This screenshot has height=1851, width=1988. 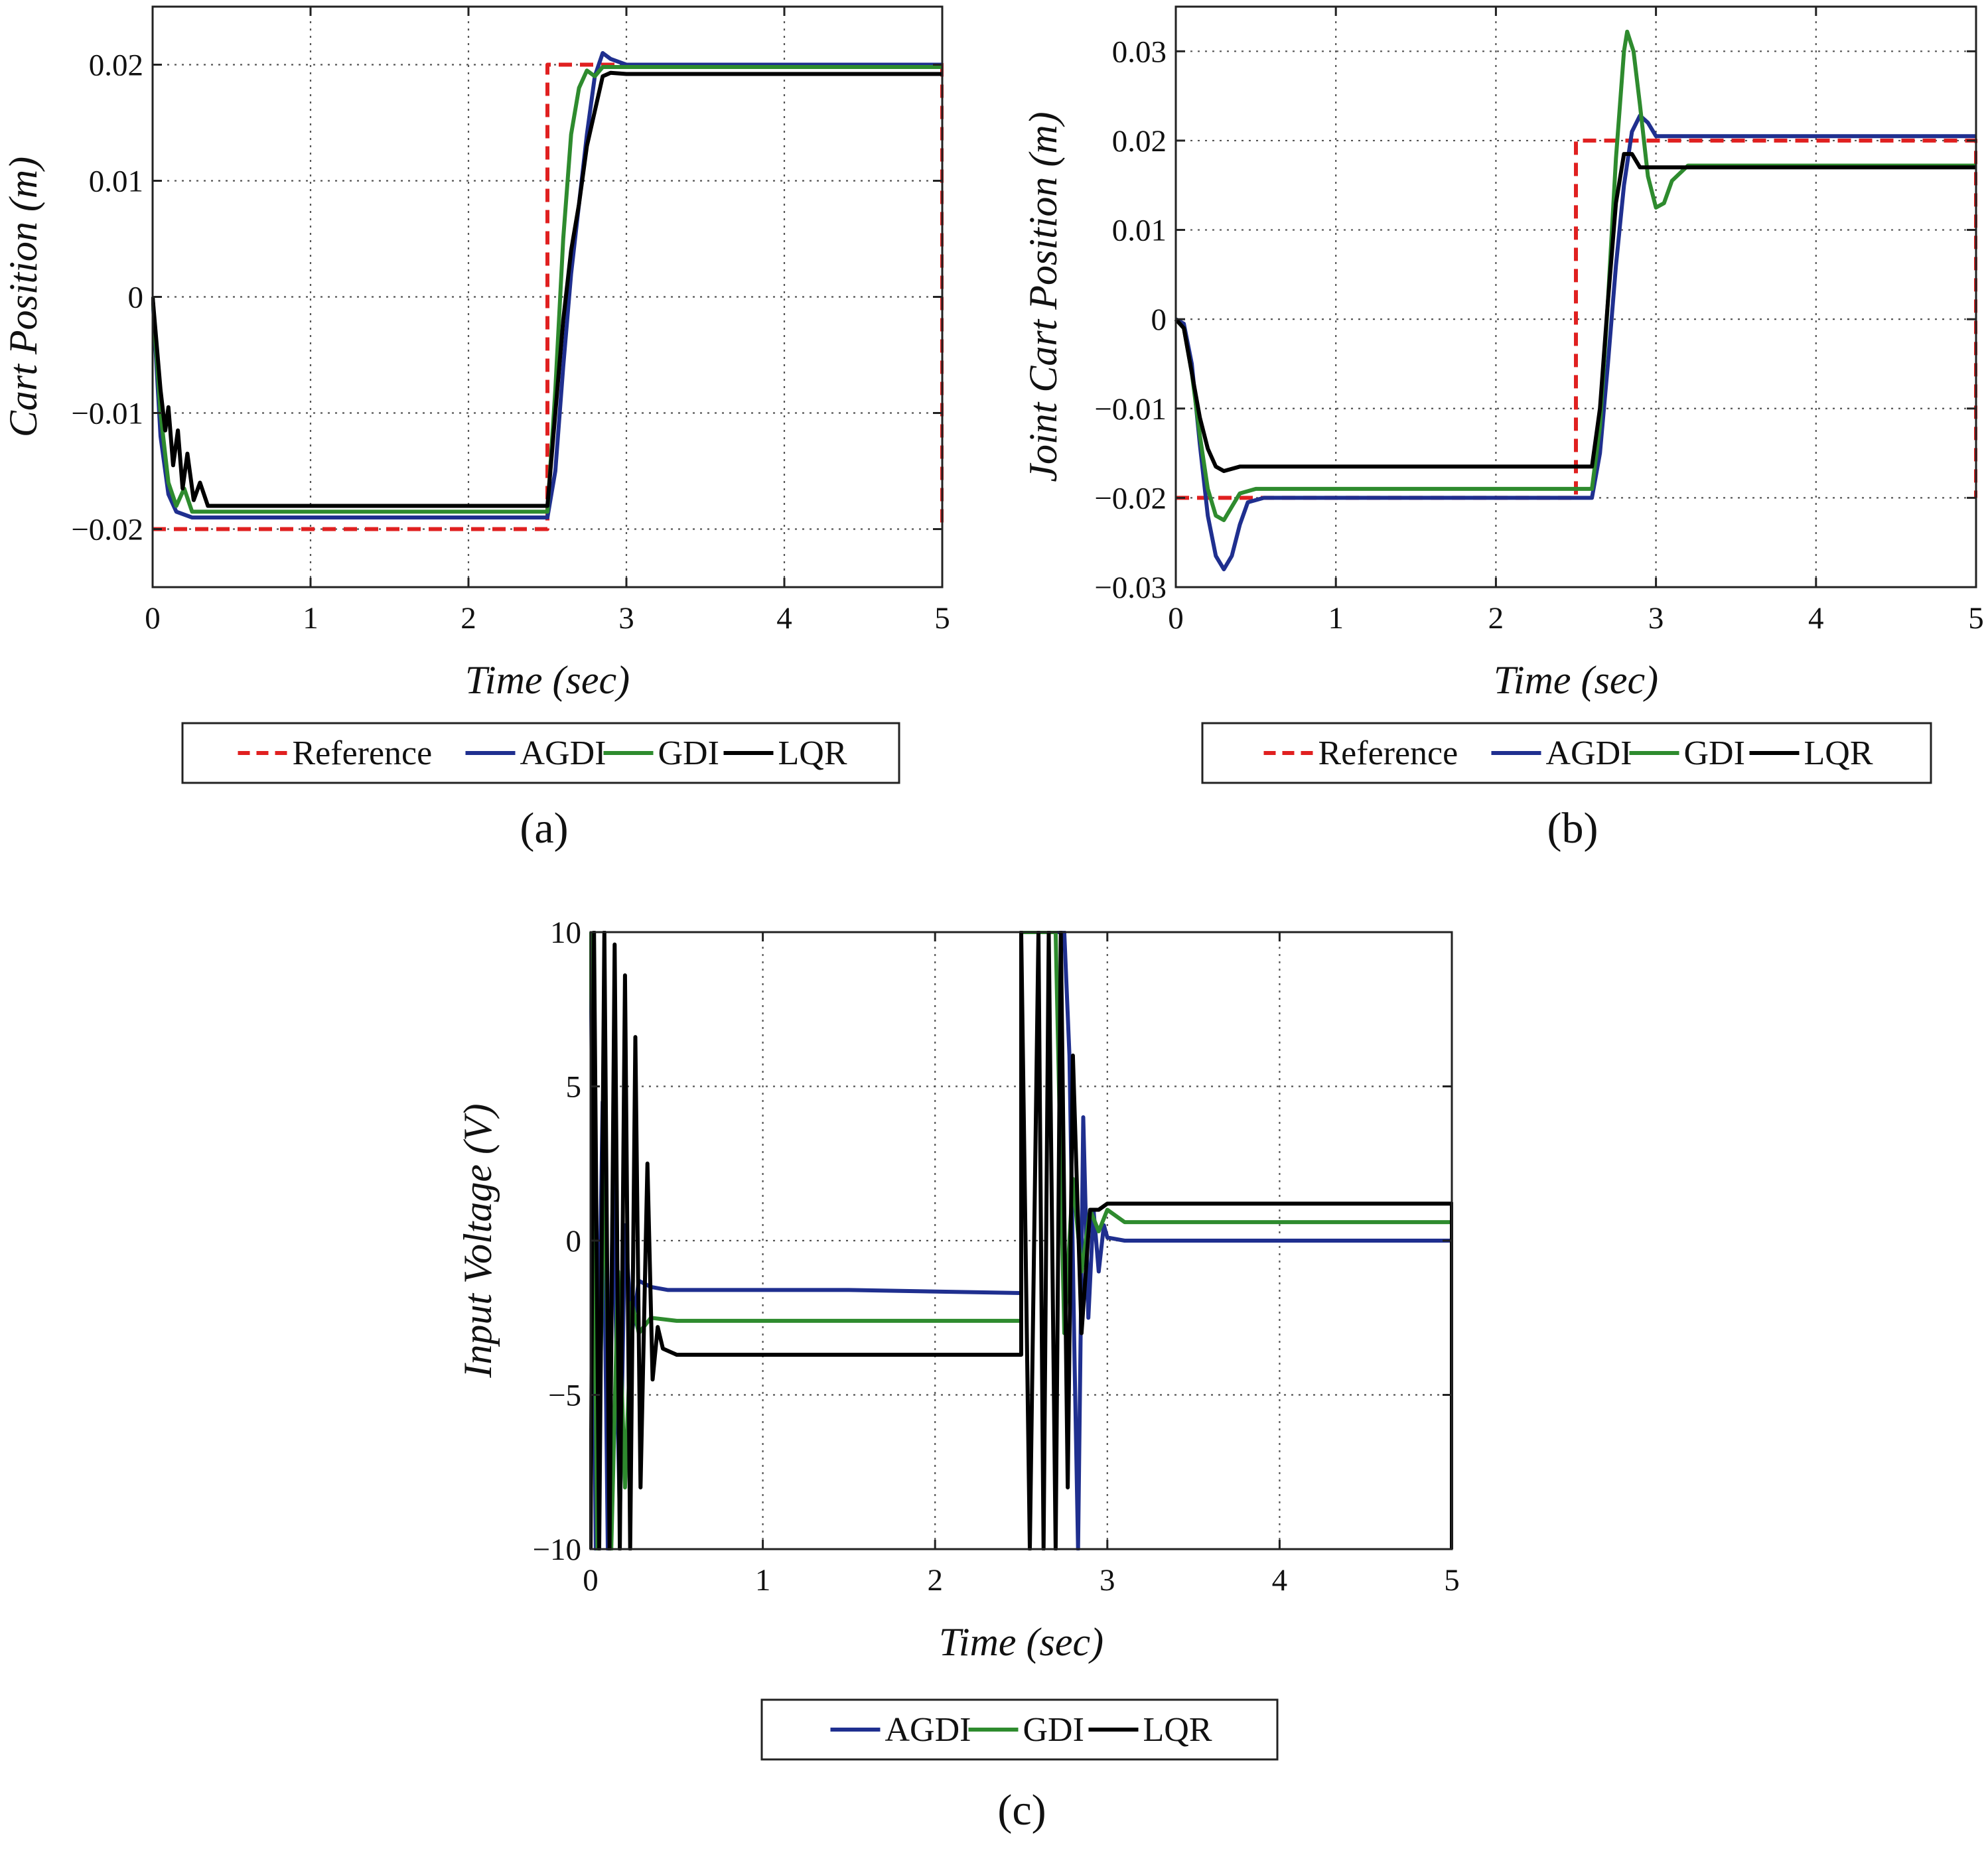 I want to click on panel-label: (c), so click(x=1021, y=1810).